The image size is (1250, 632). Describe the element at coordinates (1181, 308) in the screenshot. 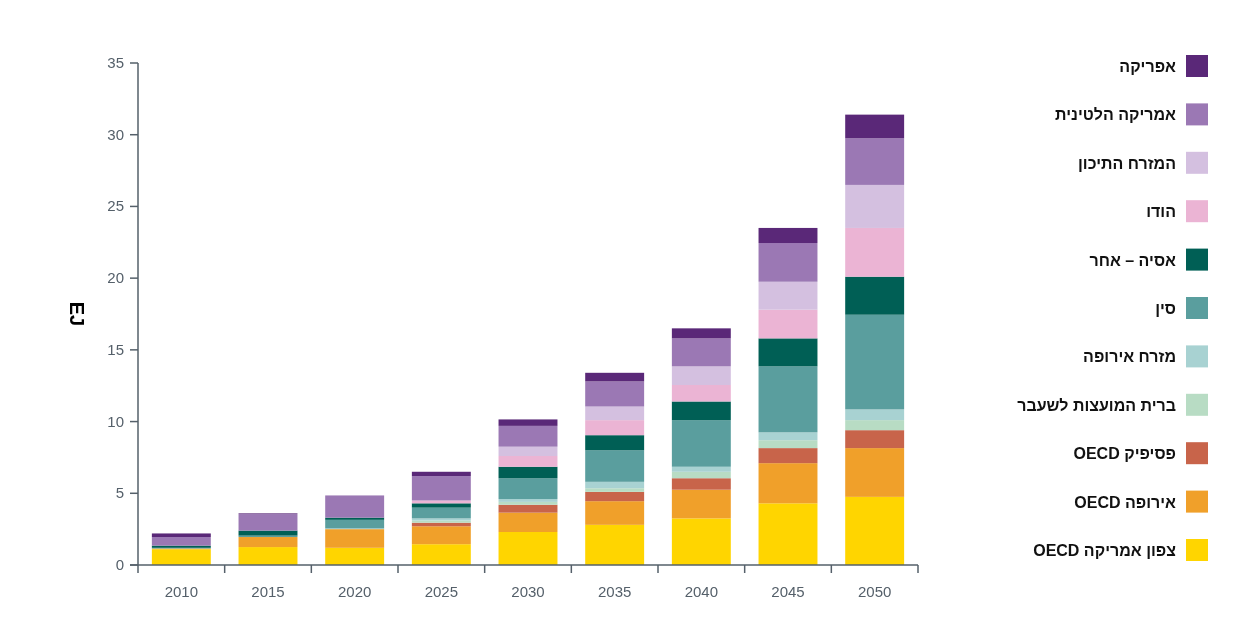

I see `legend-item: סין` at that location.